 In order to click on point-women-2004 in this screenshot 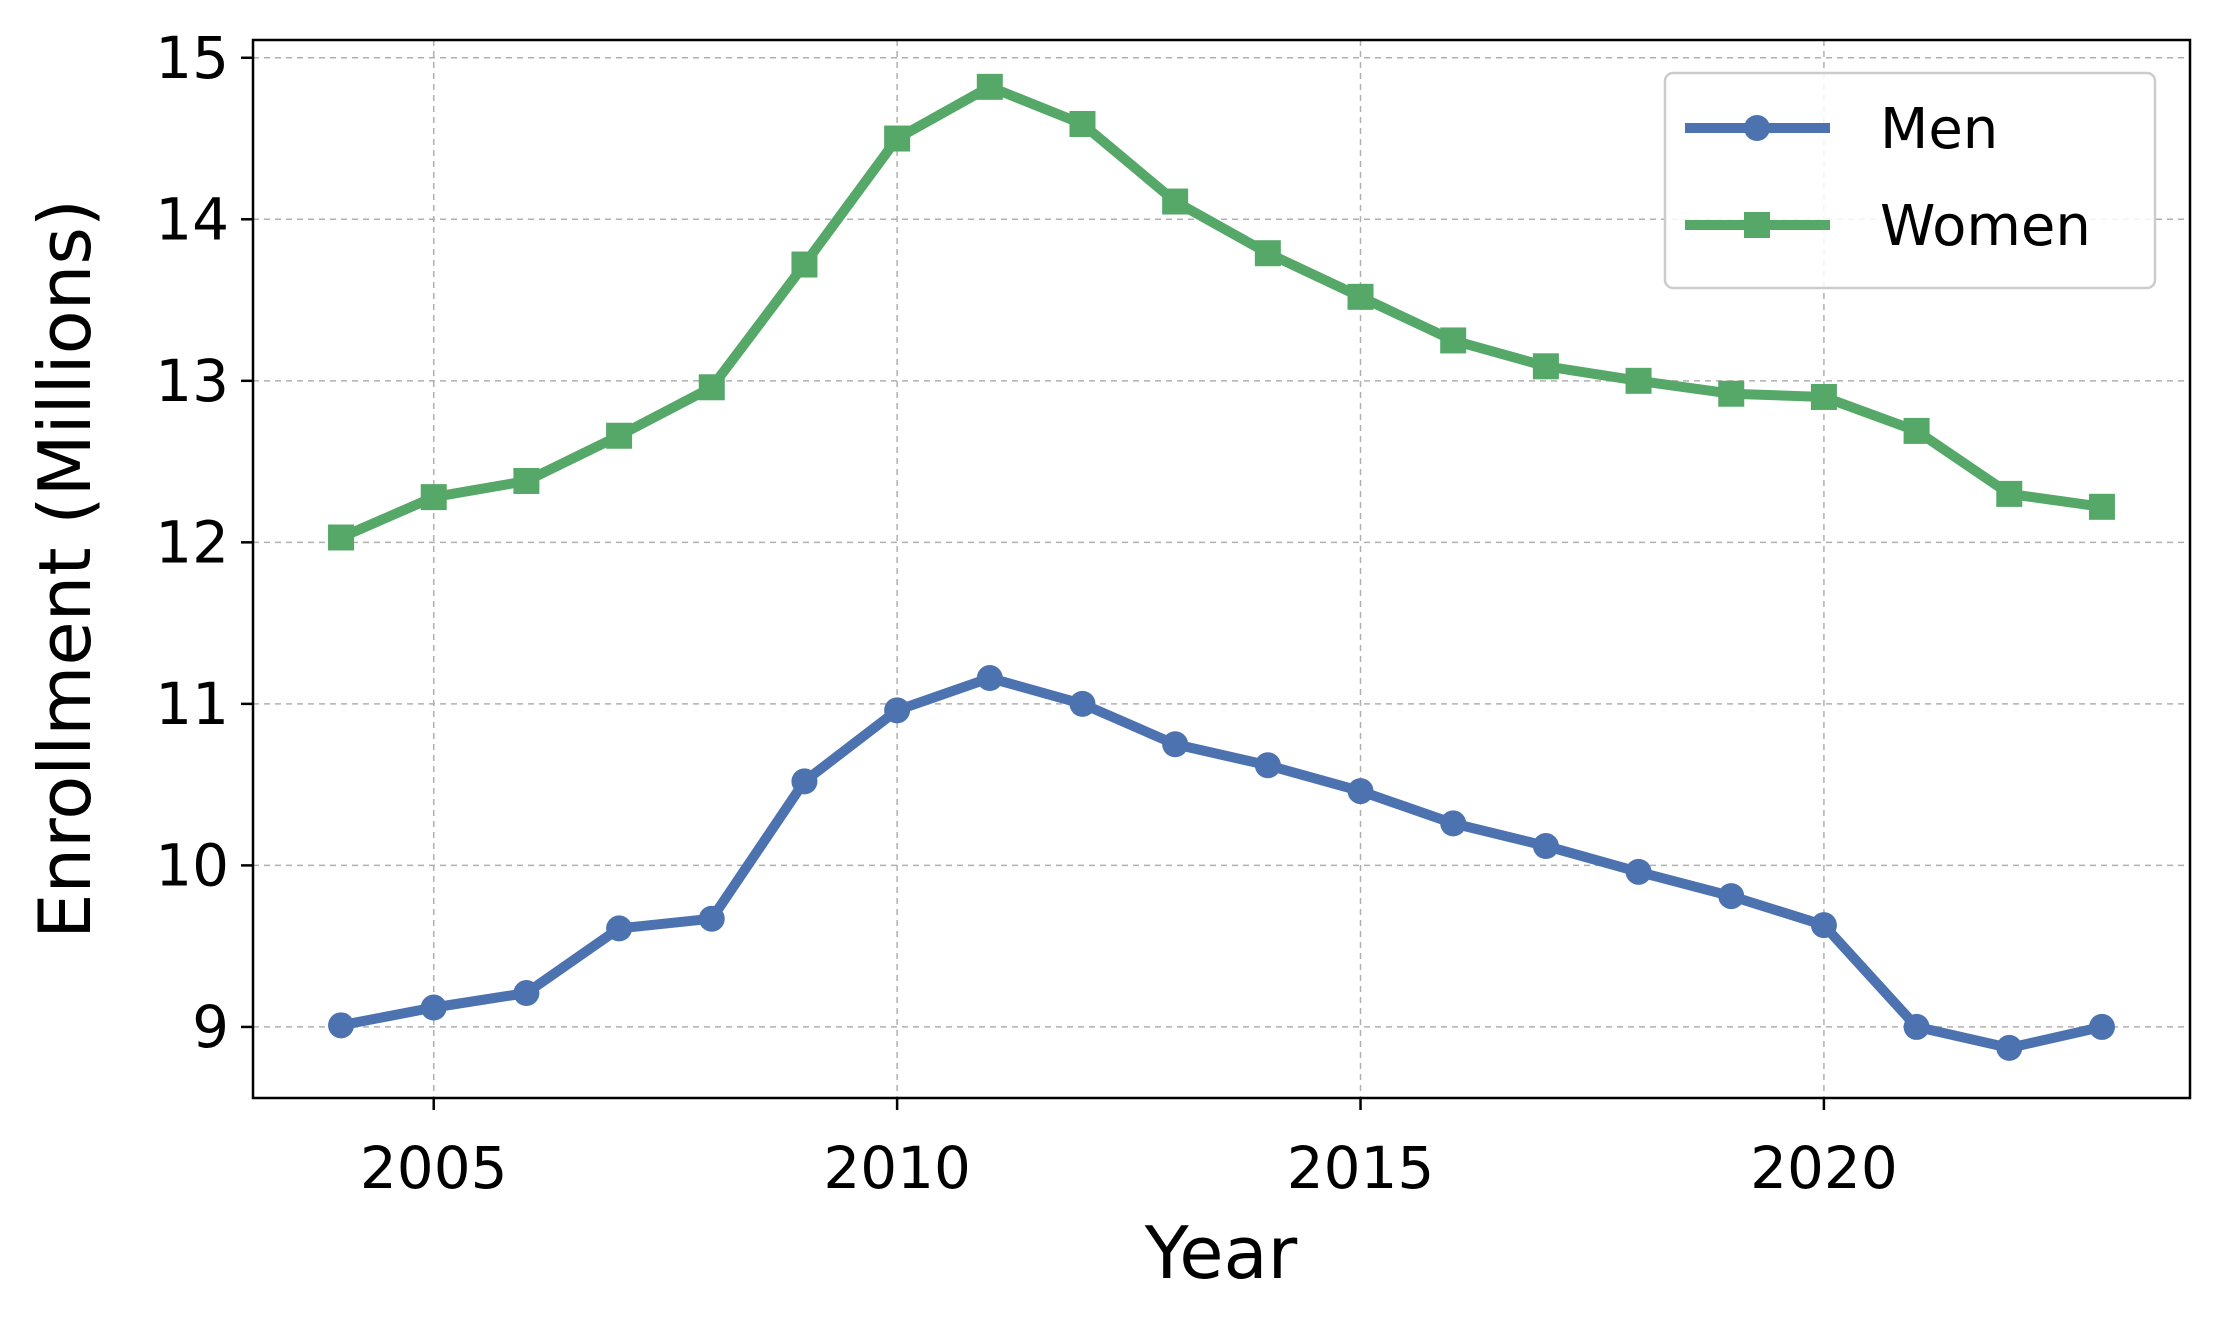, I will do `click(341, 537)`.